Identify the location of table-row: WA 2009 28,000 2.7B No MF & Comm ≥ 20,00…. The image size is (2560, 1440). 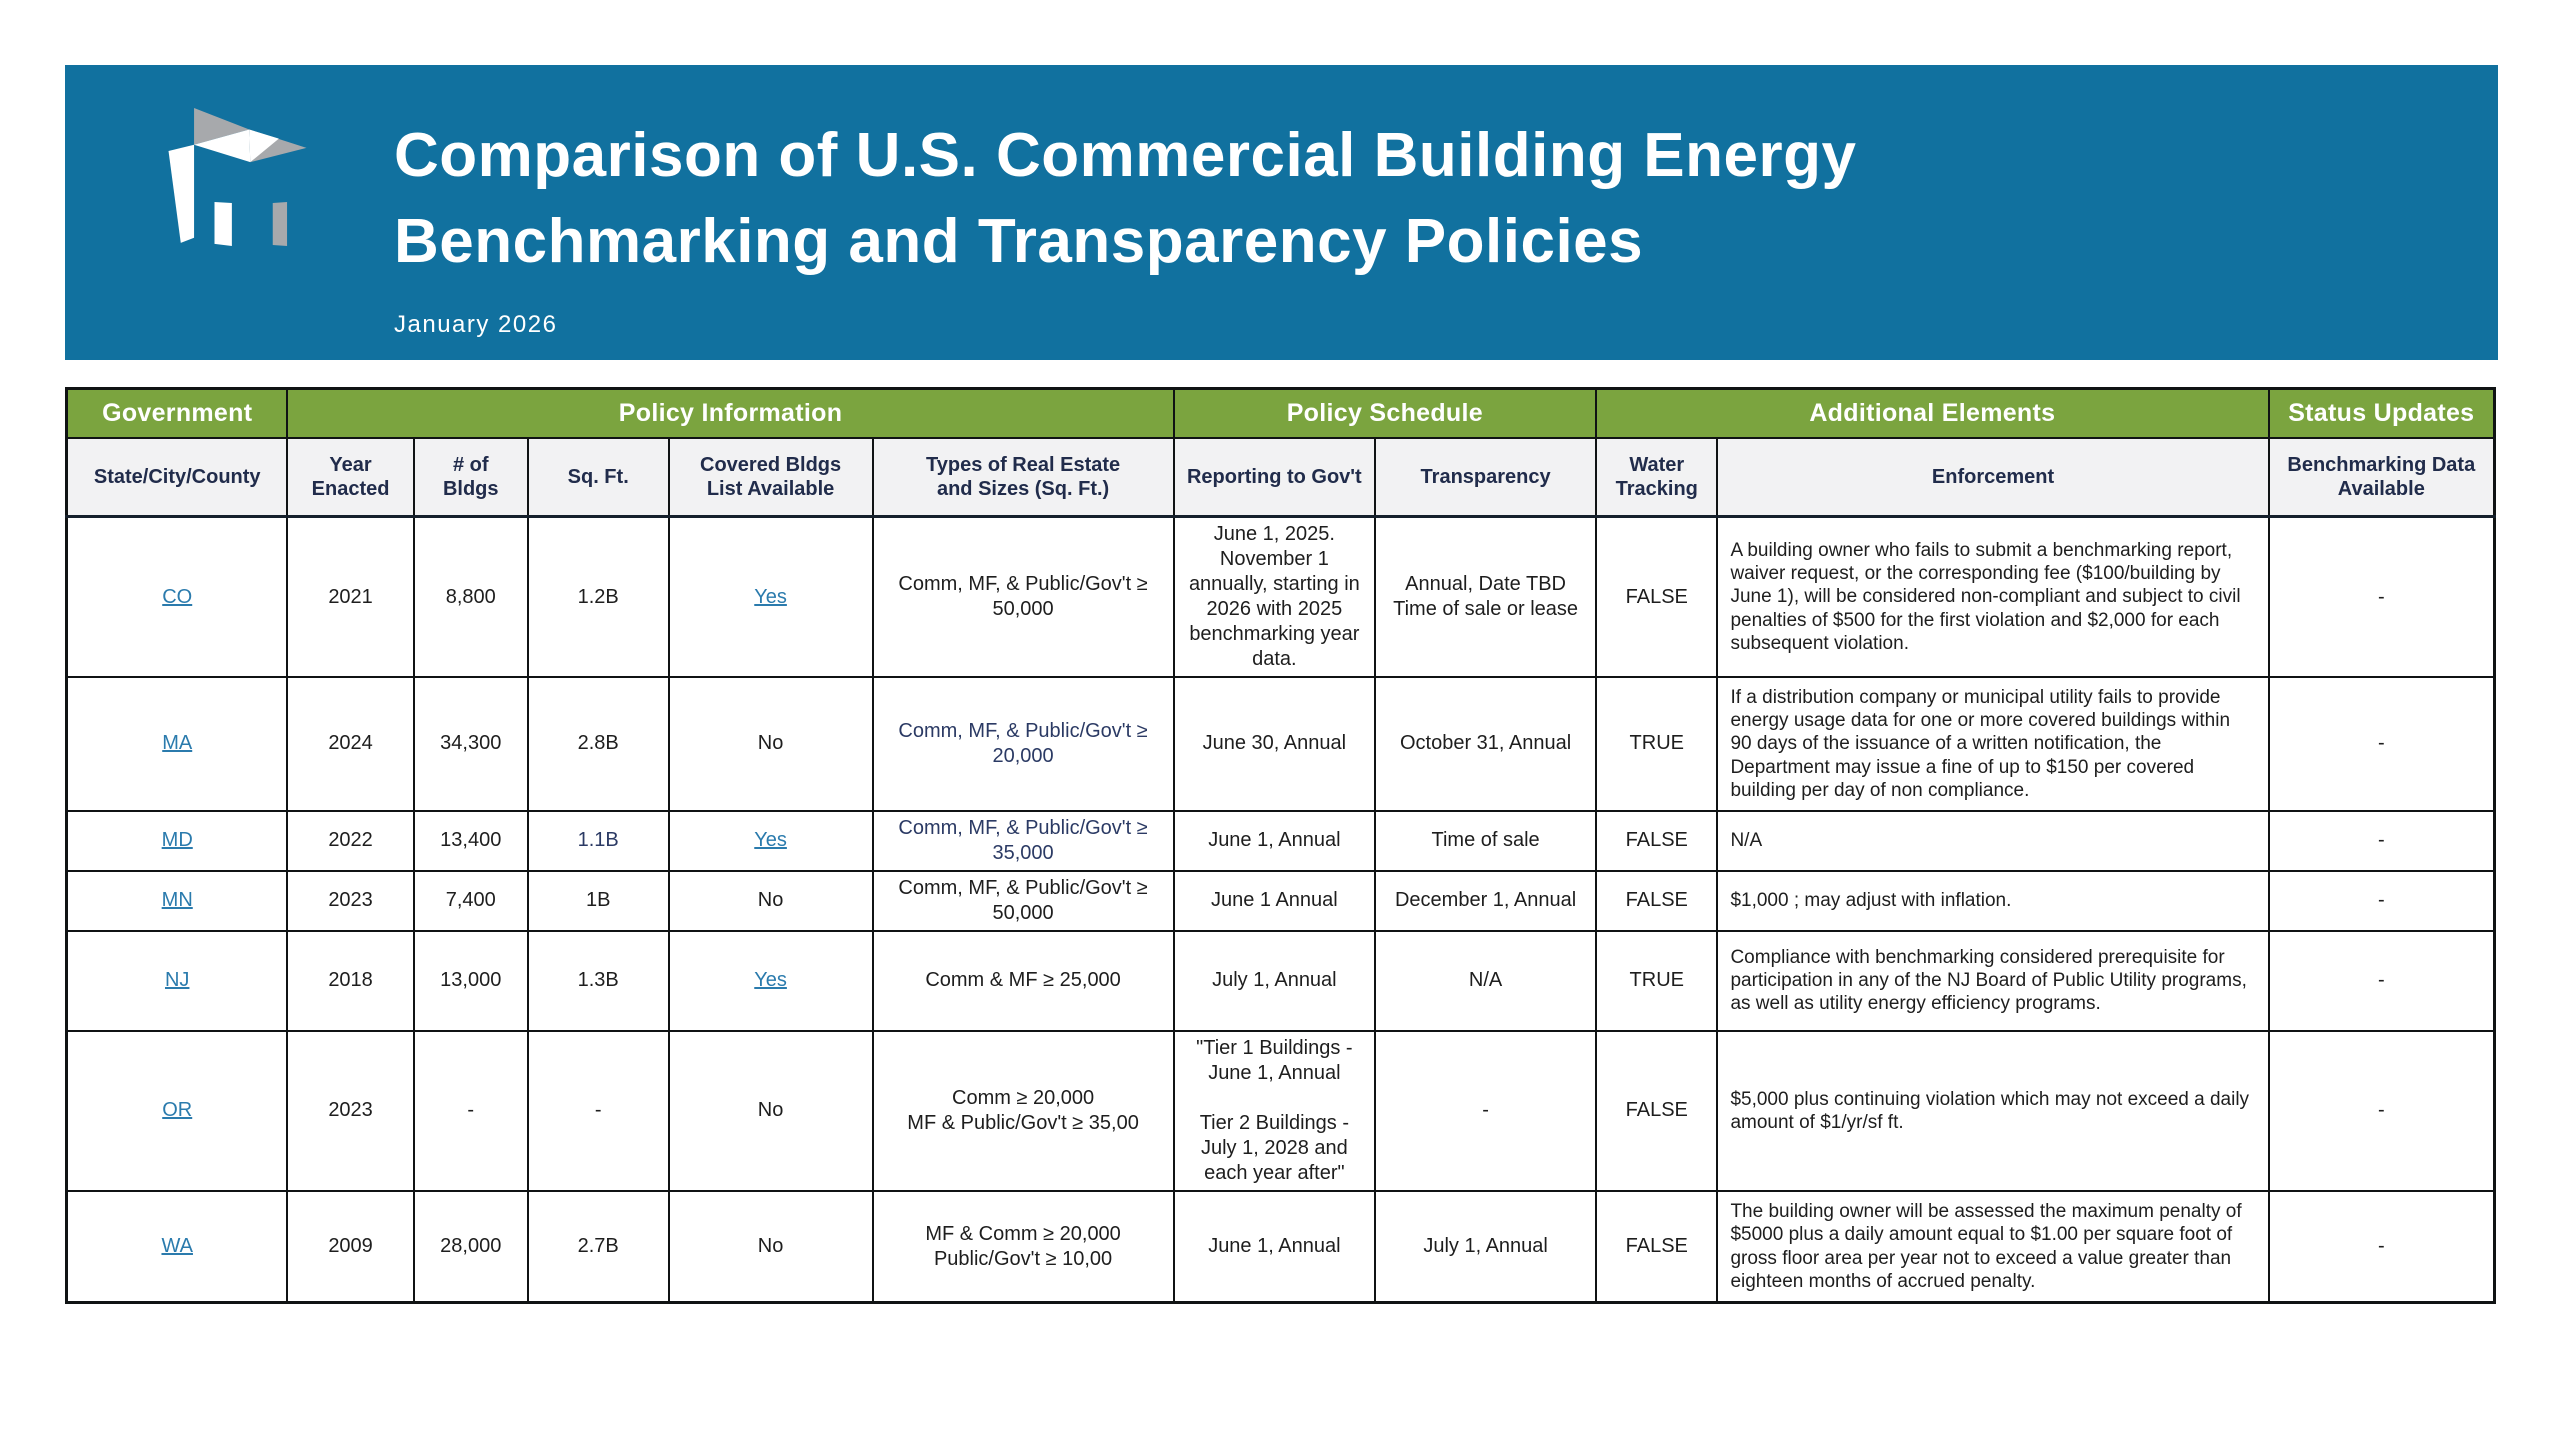
(1280, 1246).